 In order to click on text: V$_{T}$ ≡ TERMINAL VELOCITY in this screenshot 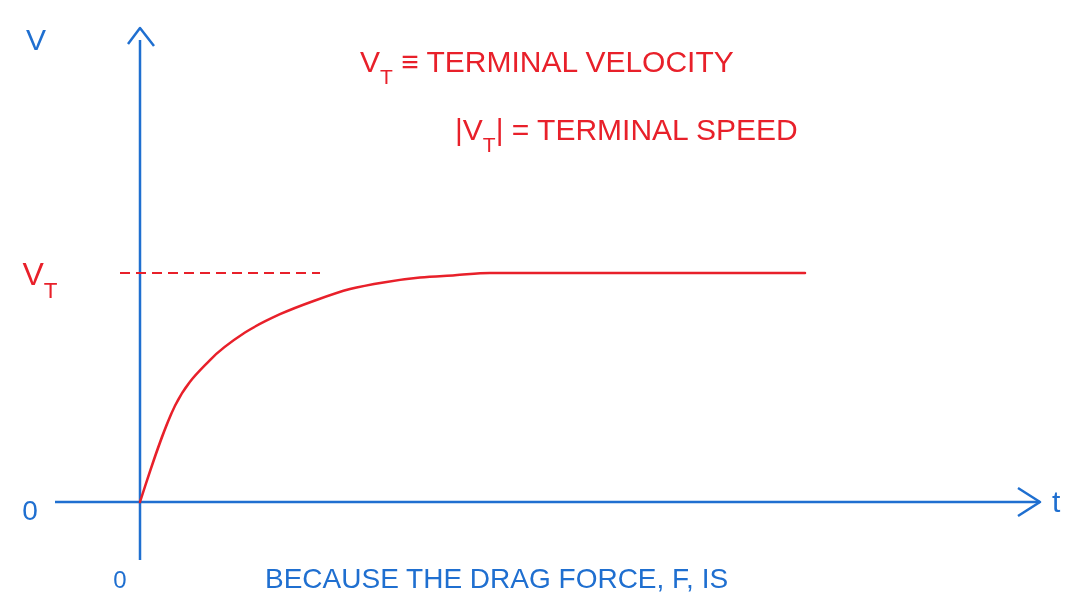, I will do `click(547, 66)`.